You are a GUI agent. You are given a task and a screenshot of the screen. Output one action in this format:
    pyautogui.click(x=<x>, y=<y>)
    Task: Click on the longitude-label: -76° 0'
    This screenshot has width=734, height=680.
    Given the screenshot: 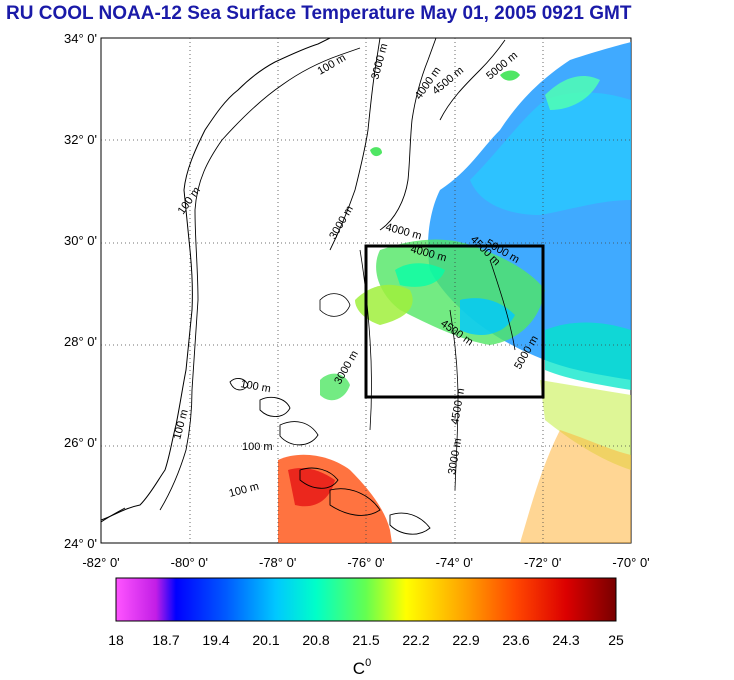 What is the action you would take?
    pyautogui.click(x=365, y=562)
    